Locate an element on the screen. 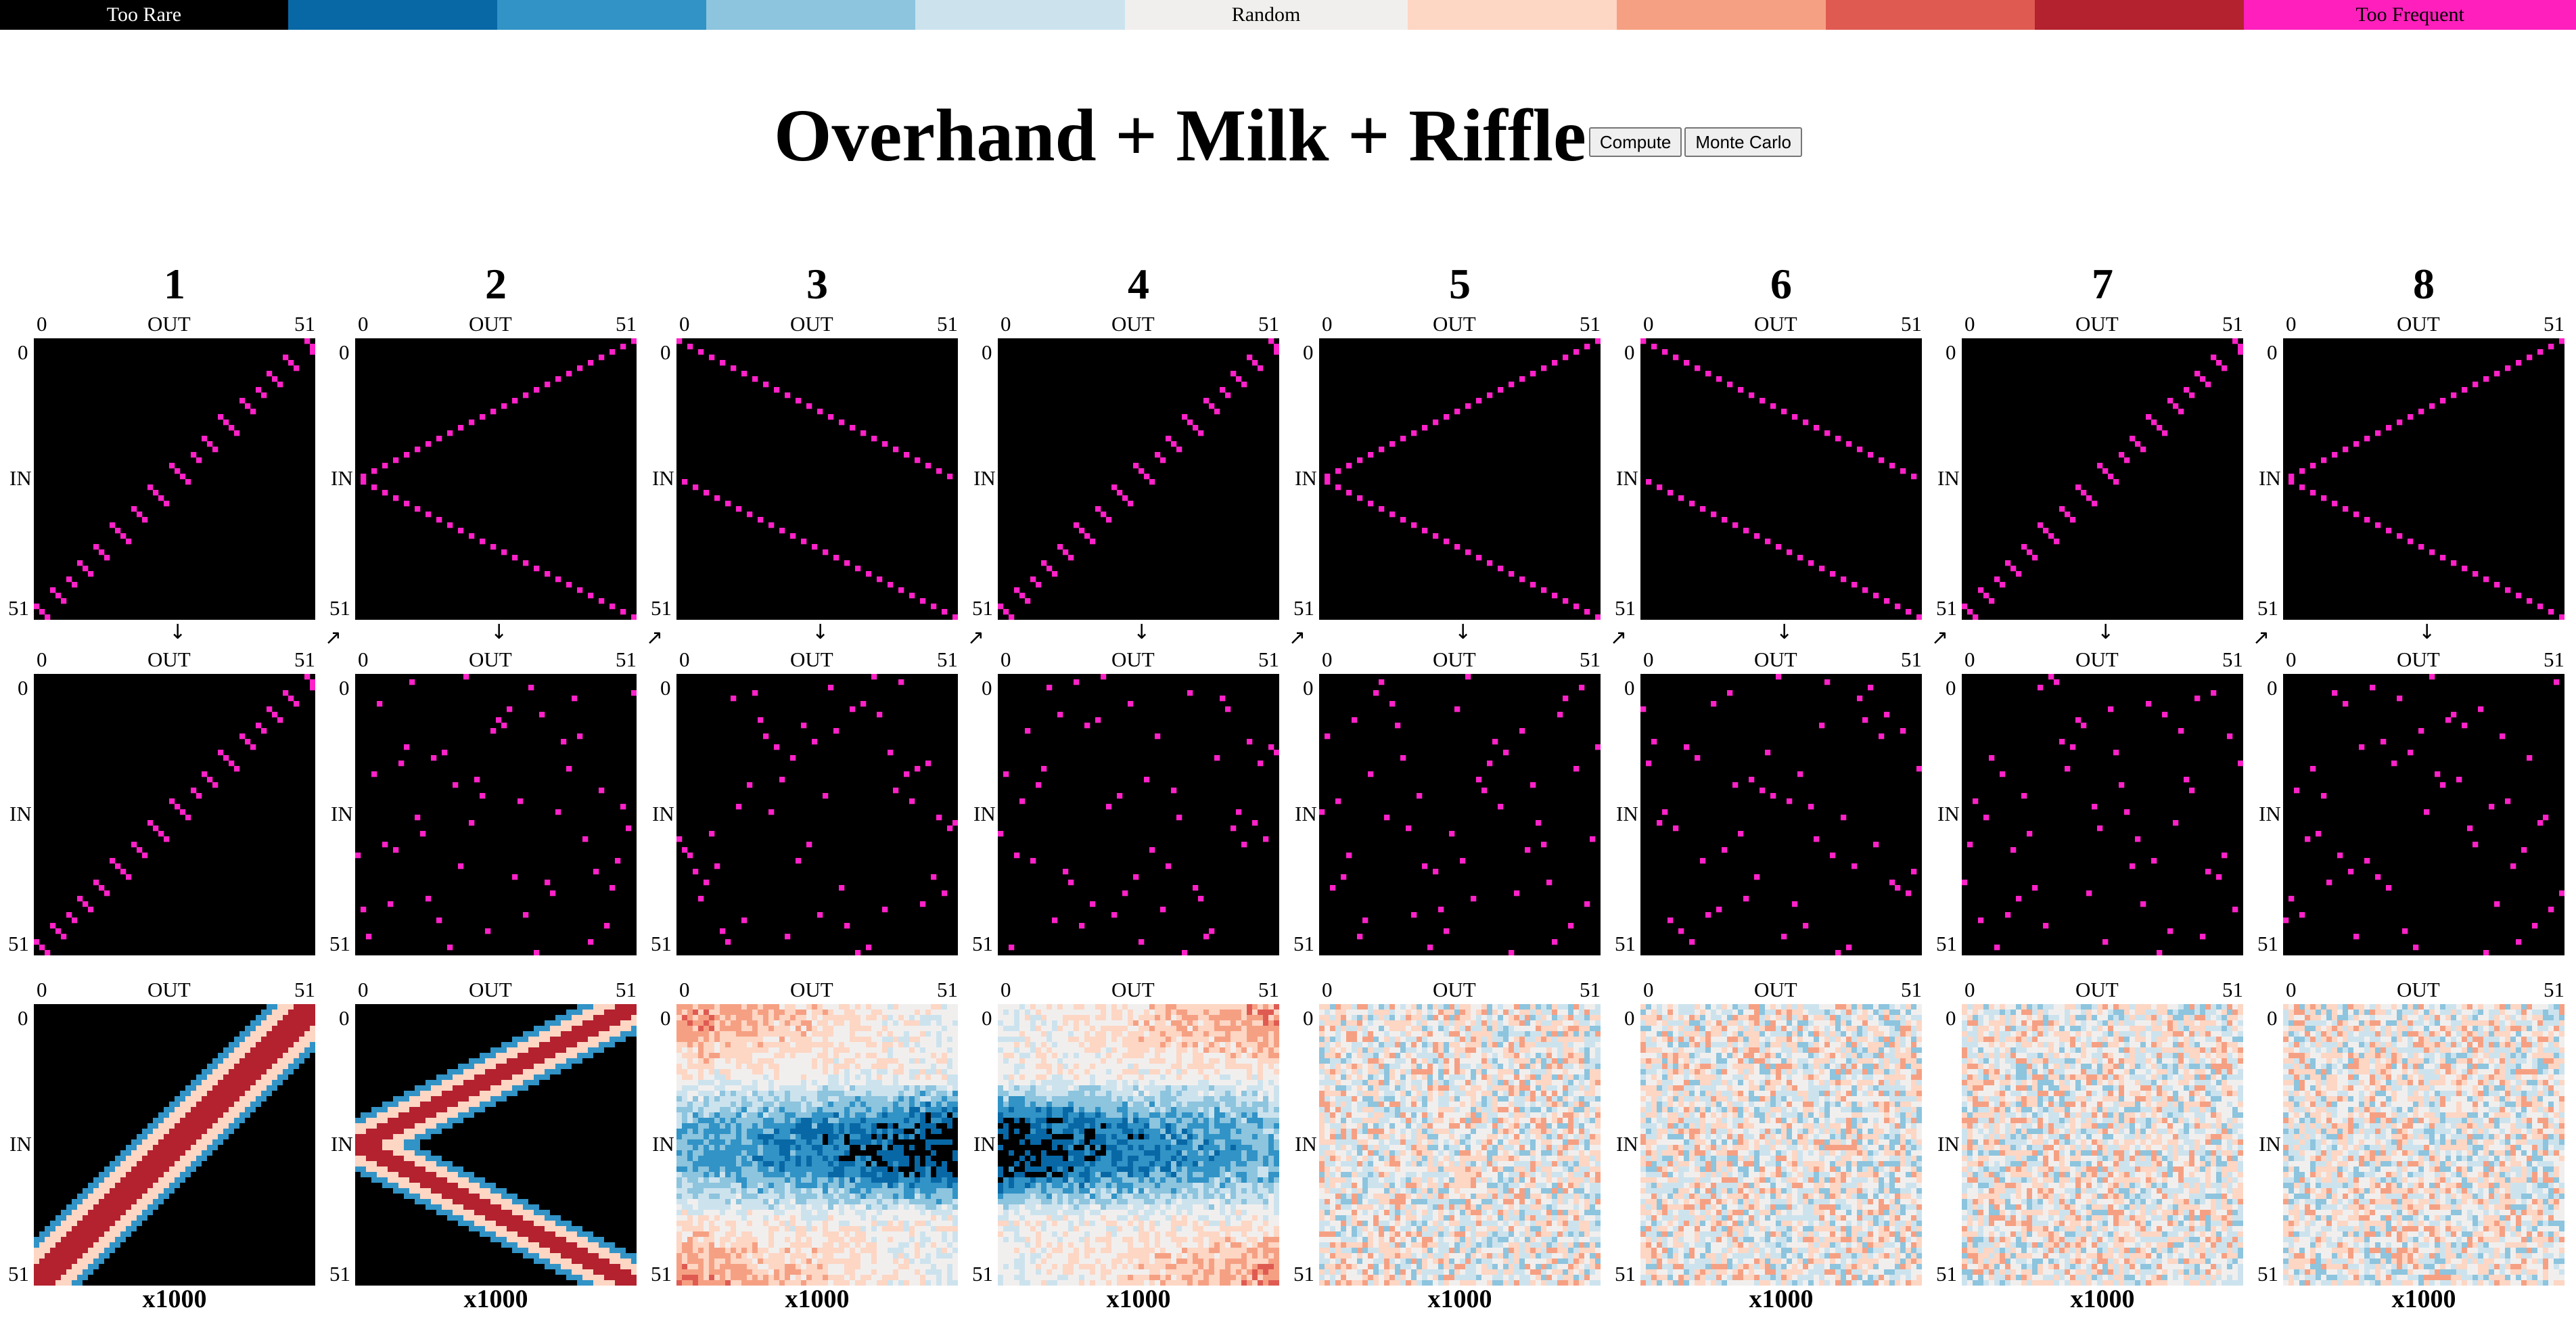  compute-button: Compute is located at coordinates (1635, 142).